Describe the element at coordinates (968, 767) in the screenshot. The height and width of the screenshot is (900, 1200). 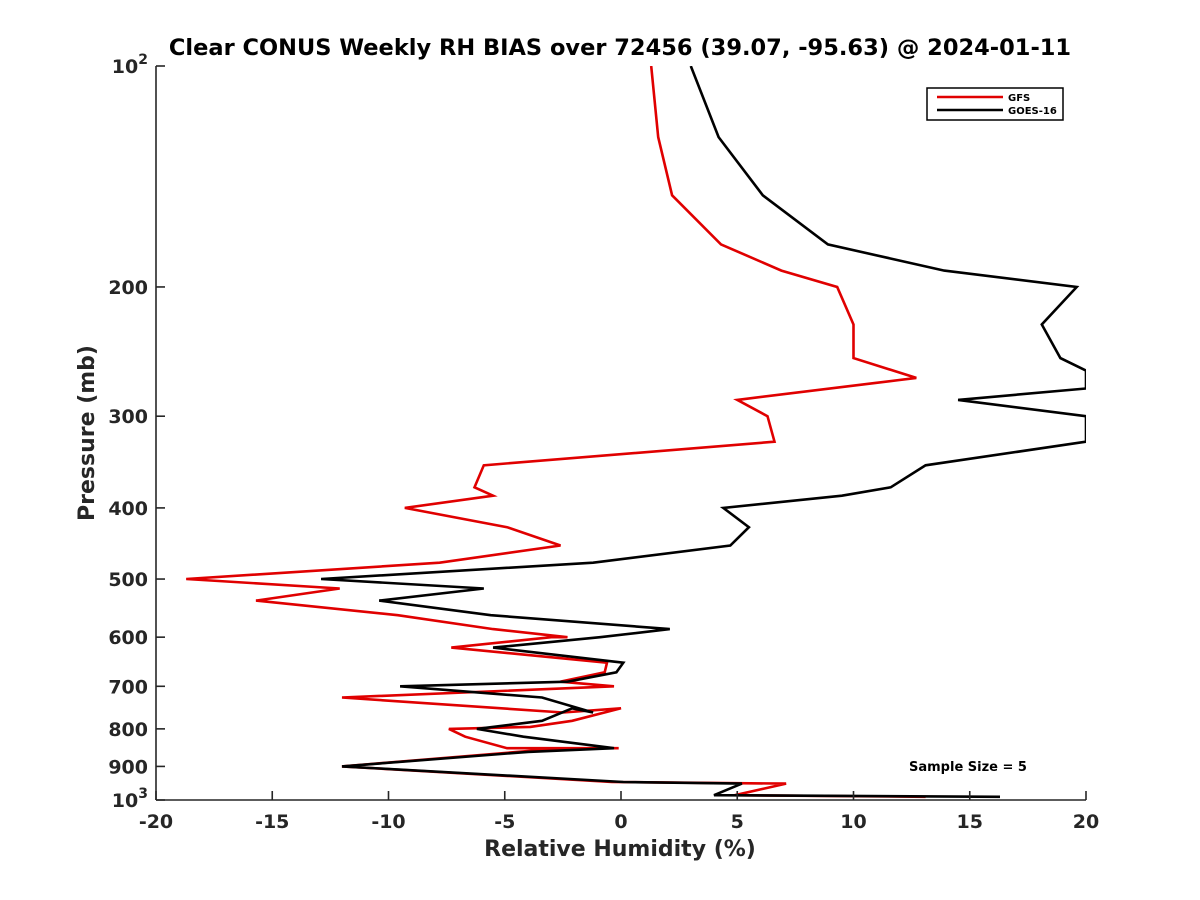
I see `sample-size-annotation: Sample Size = 5` at that location.